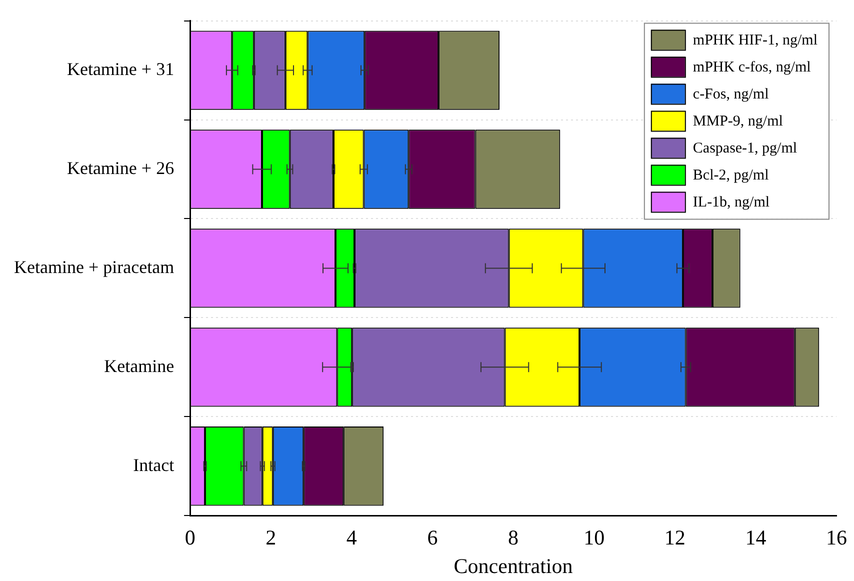  Describe the element at coordinates (432, 538) in the screenshot. I see `x-tick-label: 6` at that location.